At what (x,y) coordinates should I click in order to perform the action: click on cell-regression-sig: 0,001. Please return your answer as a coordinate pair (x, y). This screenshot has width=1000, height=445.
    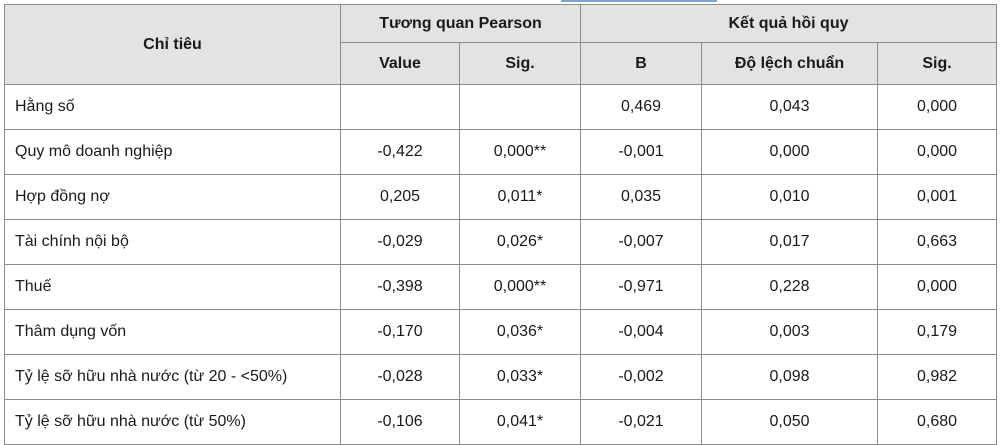
    Looking at the image, I should click on (937, 197).